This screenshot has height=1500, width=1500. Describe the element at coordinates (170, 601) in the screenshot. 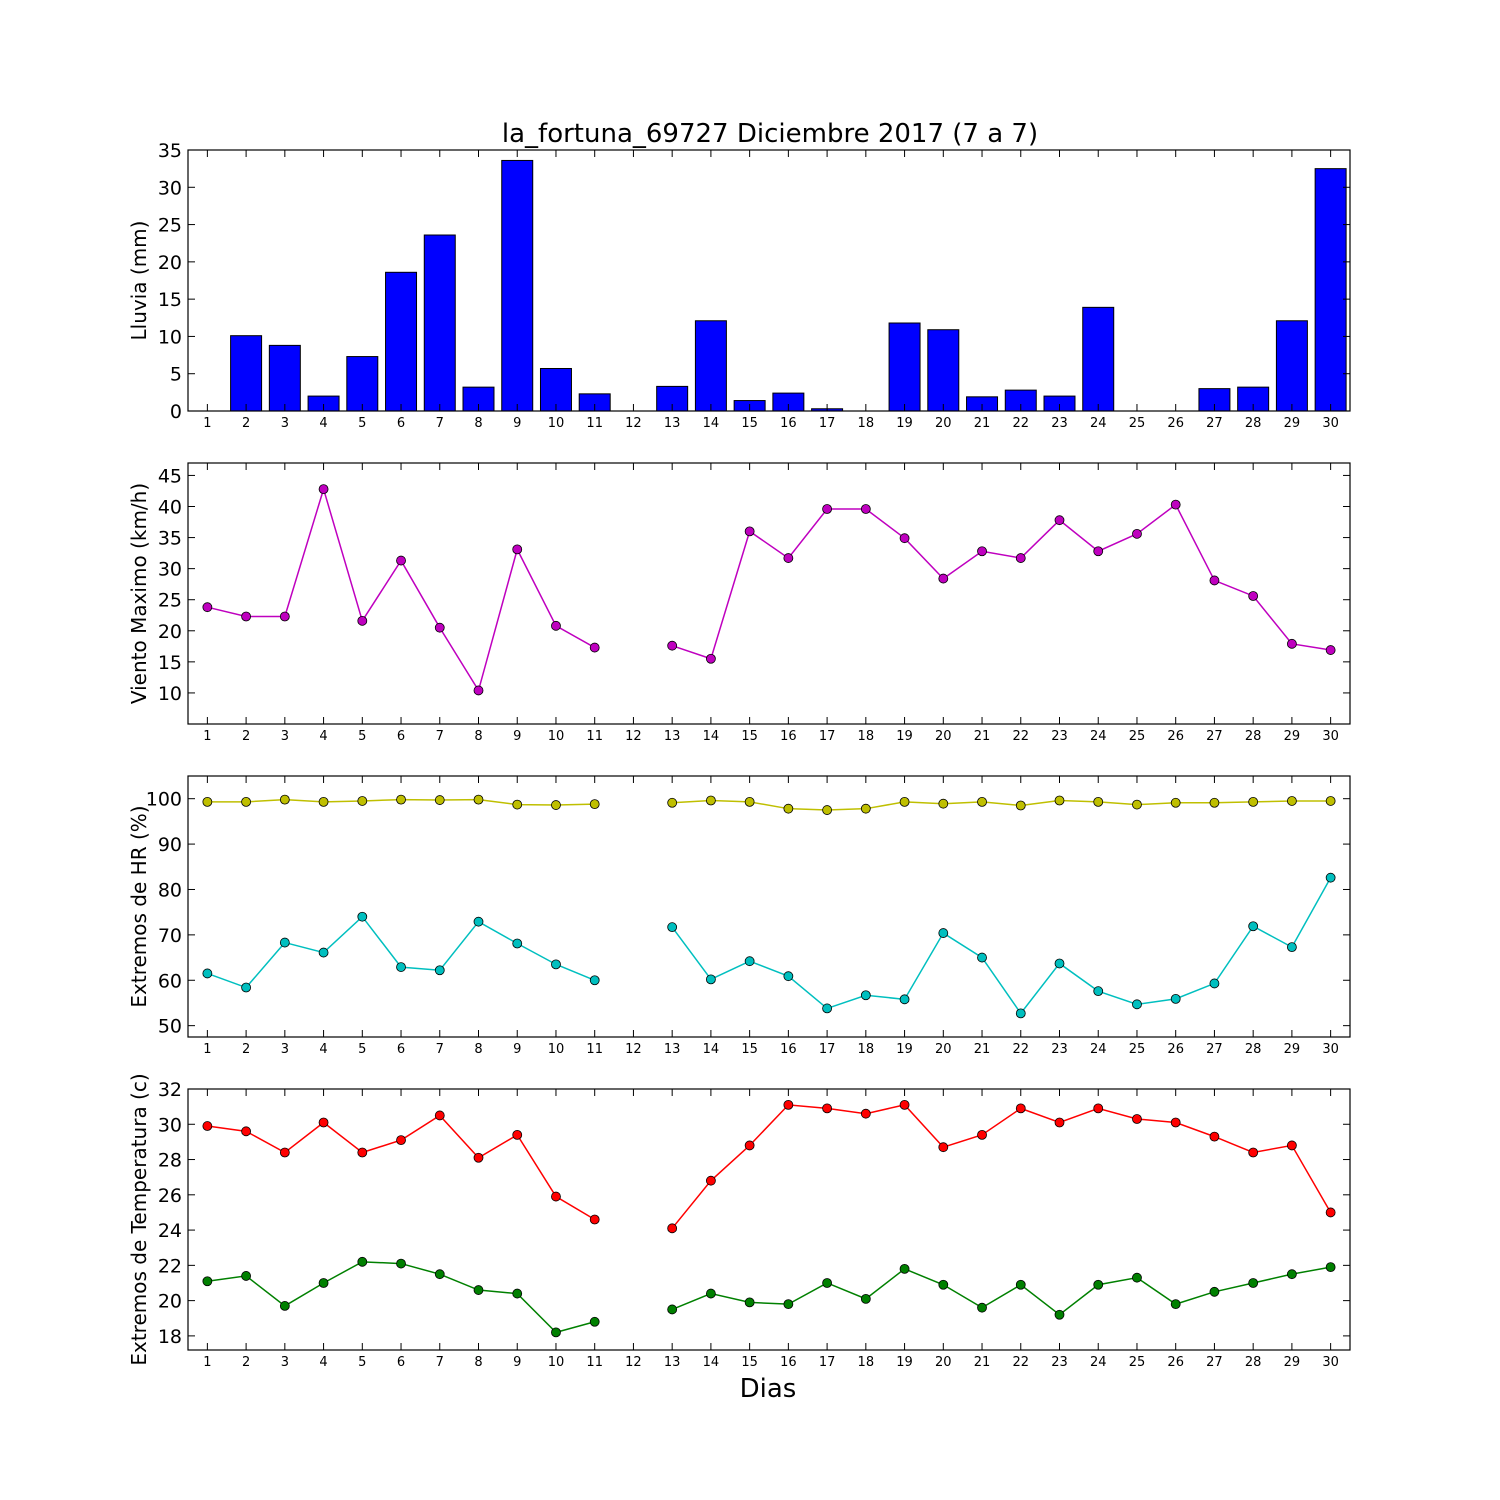

I see `y-tick-label: 25` at that location.